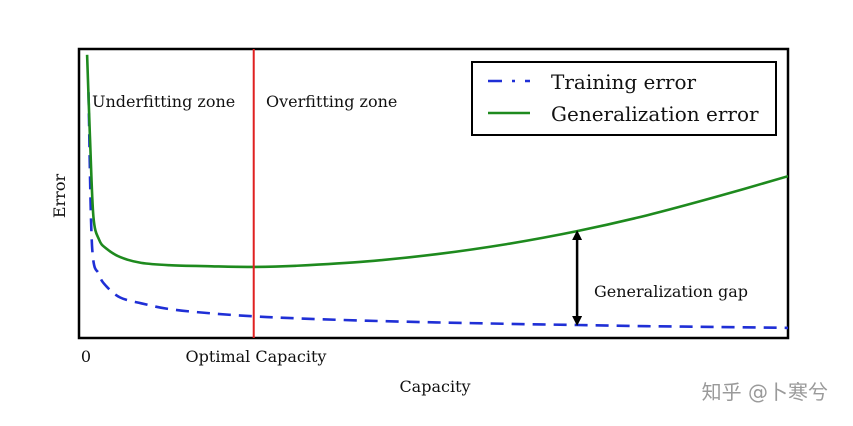 The image size is (853, 426). Describe the element at coordinates (671, 291) in the screenshot. I see `generalization-gap-label: Generalization gap` at that location.